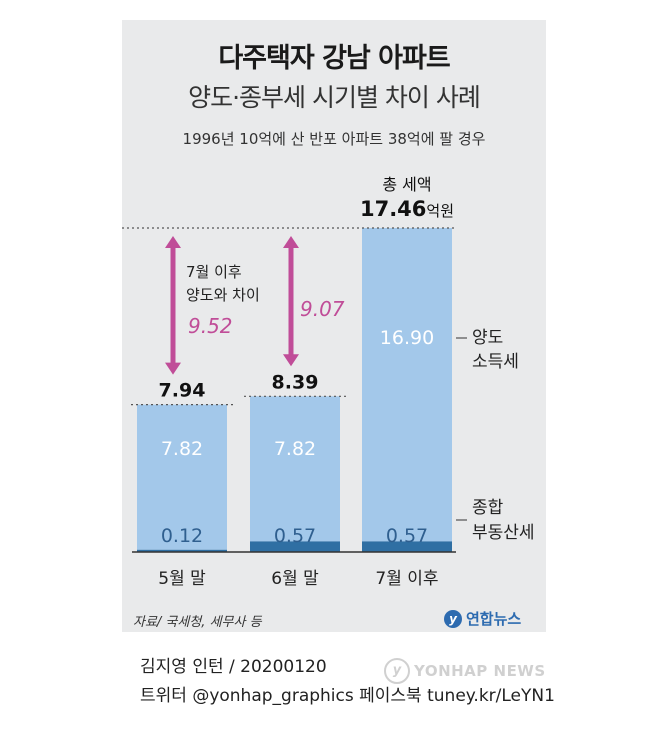 The image size is (652, 739). I want to click on x-tick-label: 6월 말, so click(295, 579).